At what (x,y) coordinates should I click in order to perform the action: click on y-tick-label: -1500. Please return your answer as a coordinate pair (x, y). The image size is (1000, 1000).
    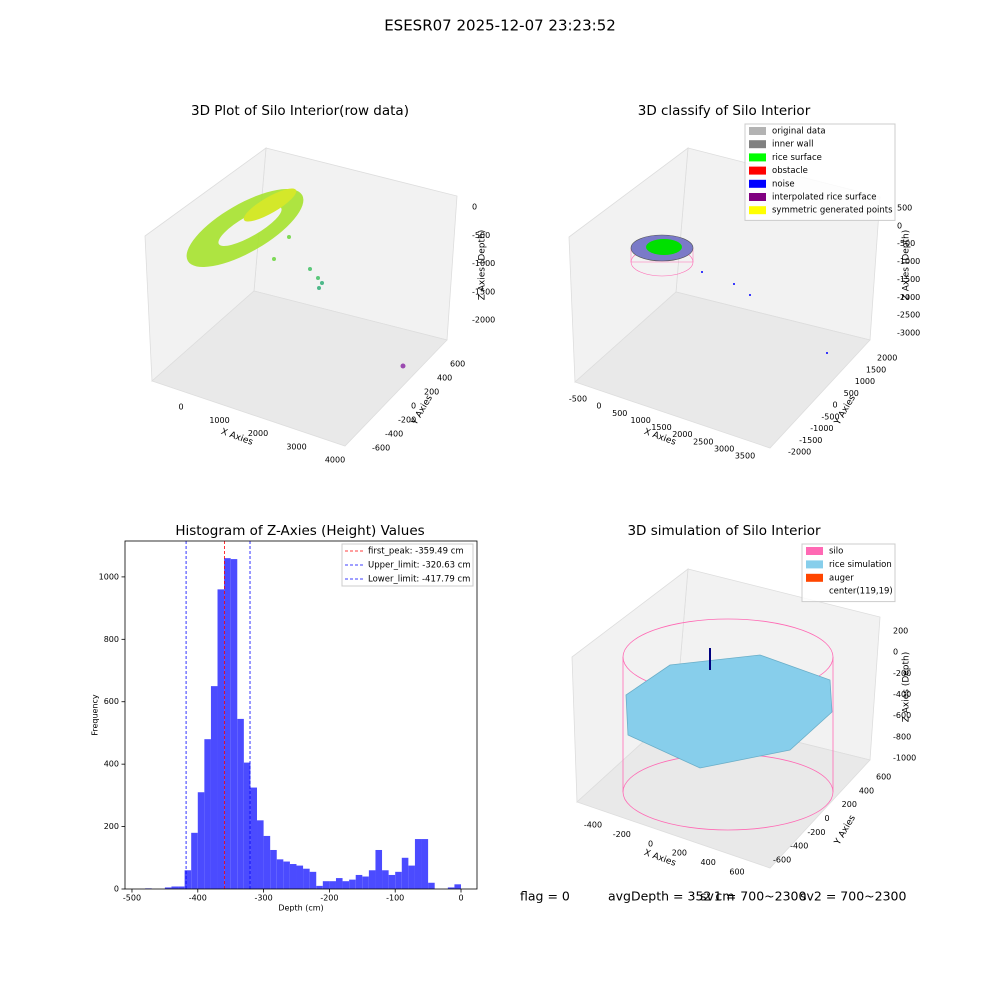
    Looking at the image, I should click on (810, 440).